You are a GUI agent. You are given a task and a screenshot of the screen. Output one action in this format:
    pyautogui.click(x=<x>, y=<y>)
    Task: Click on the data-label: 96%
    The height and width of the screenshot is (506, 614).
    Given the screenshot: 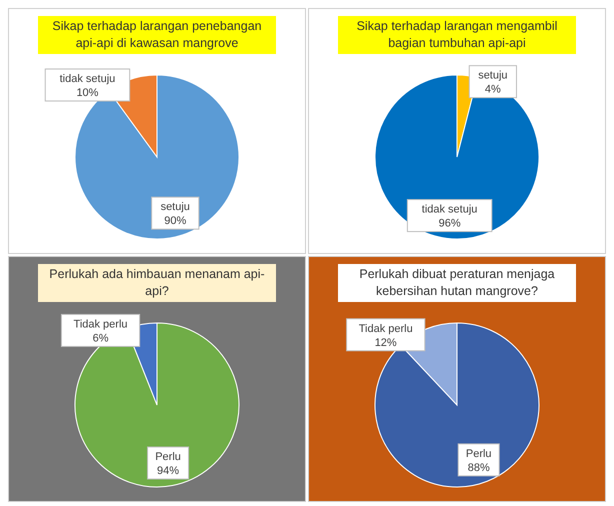 What is the action you would take?
    pyautogui.click(x=449, y=224)
    